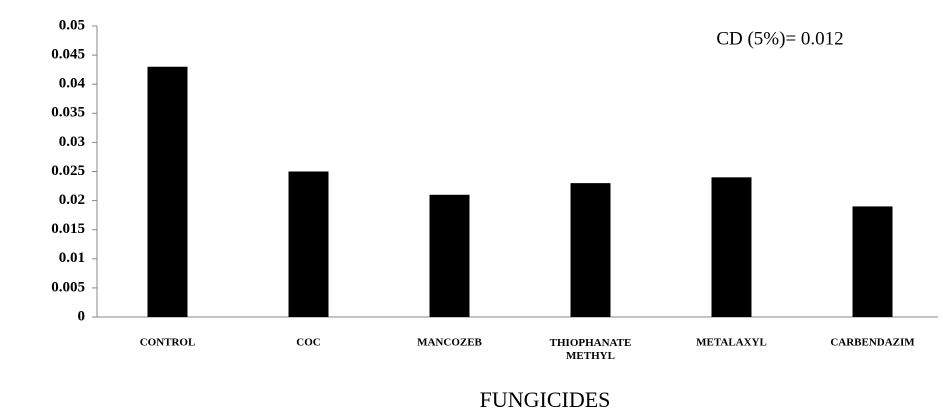 The height and width of the screenshot is (411, 943). I want to click on x-tick-label: CARBENDAZIM, so click(872, 343).